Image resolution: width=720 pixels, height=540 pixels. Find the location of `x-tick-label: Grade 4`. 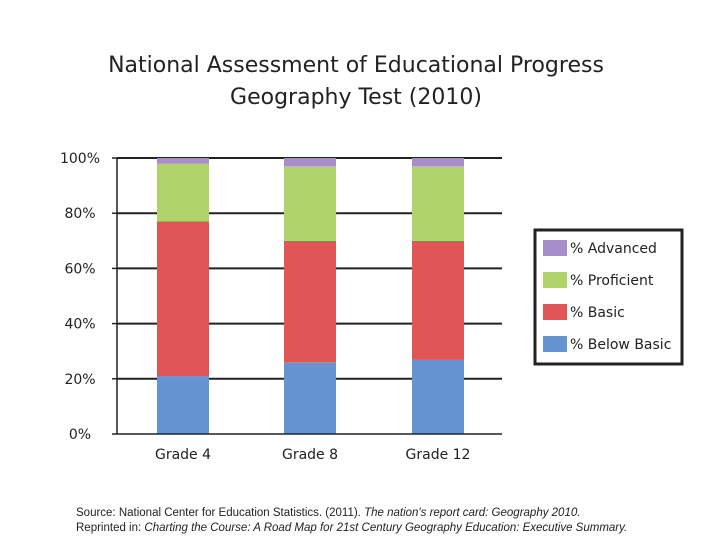

x-tick-label: Grade 4 is located at coordinates (183, 455).